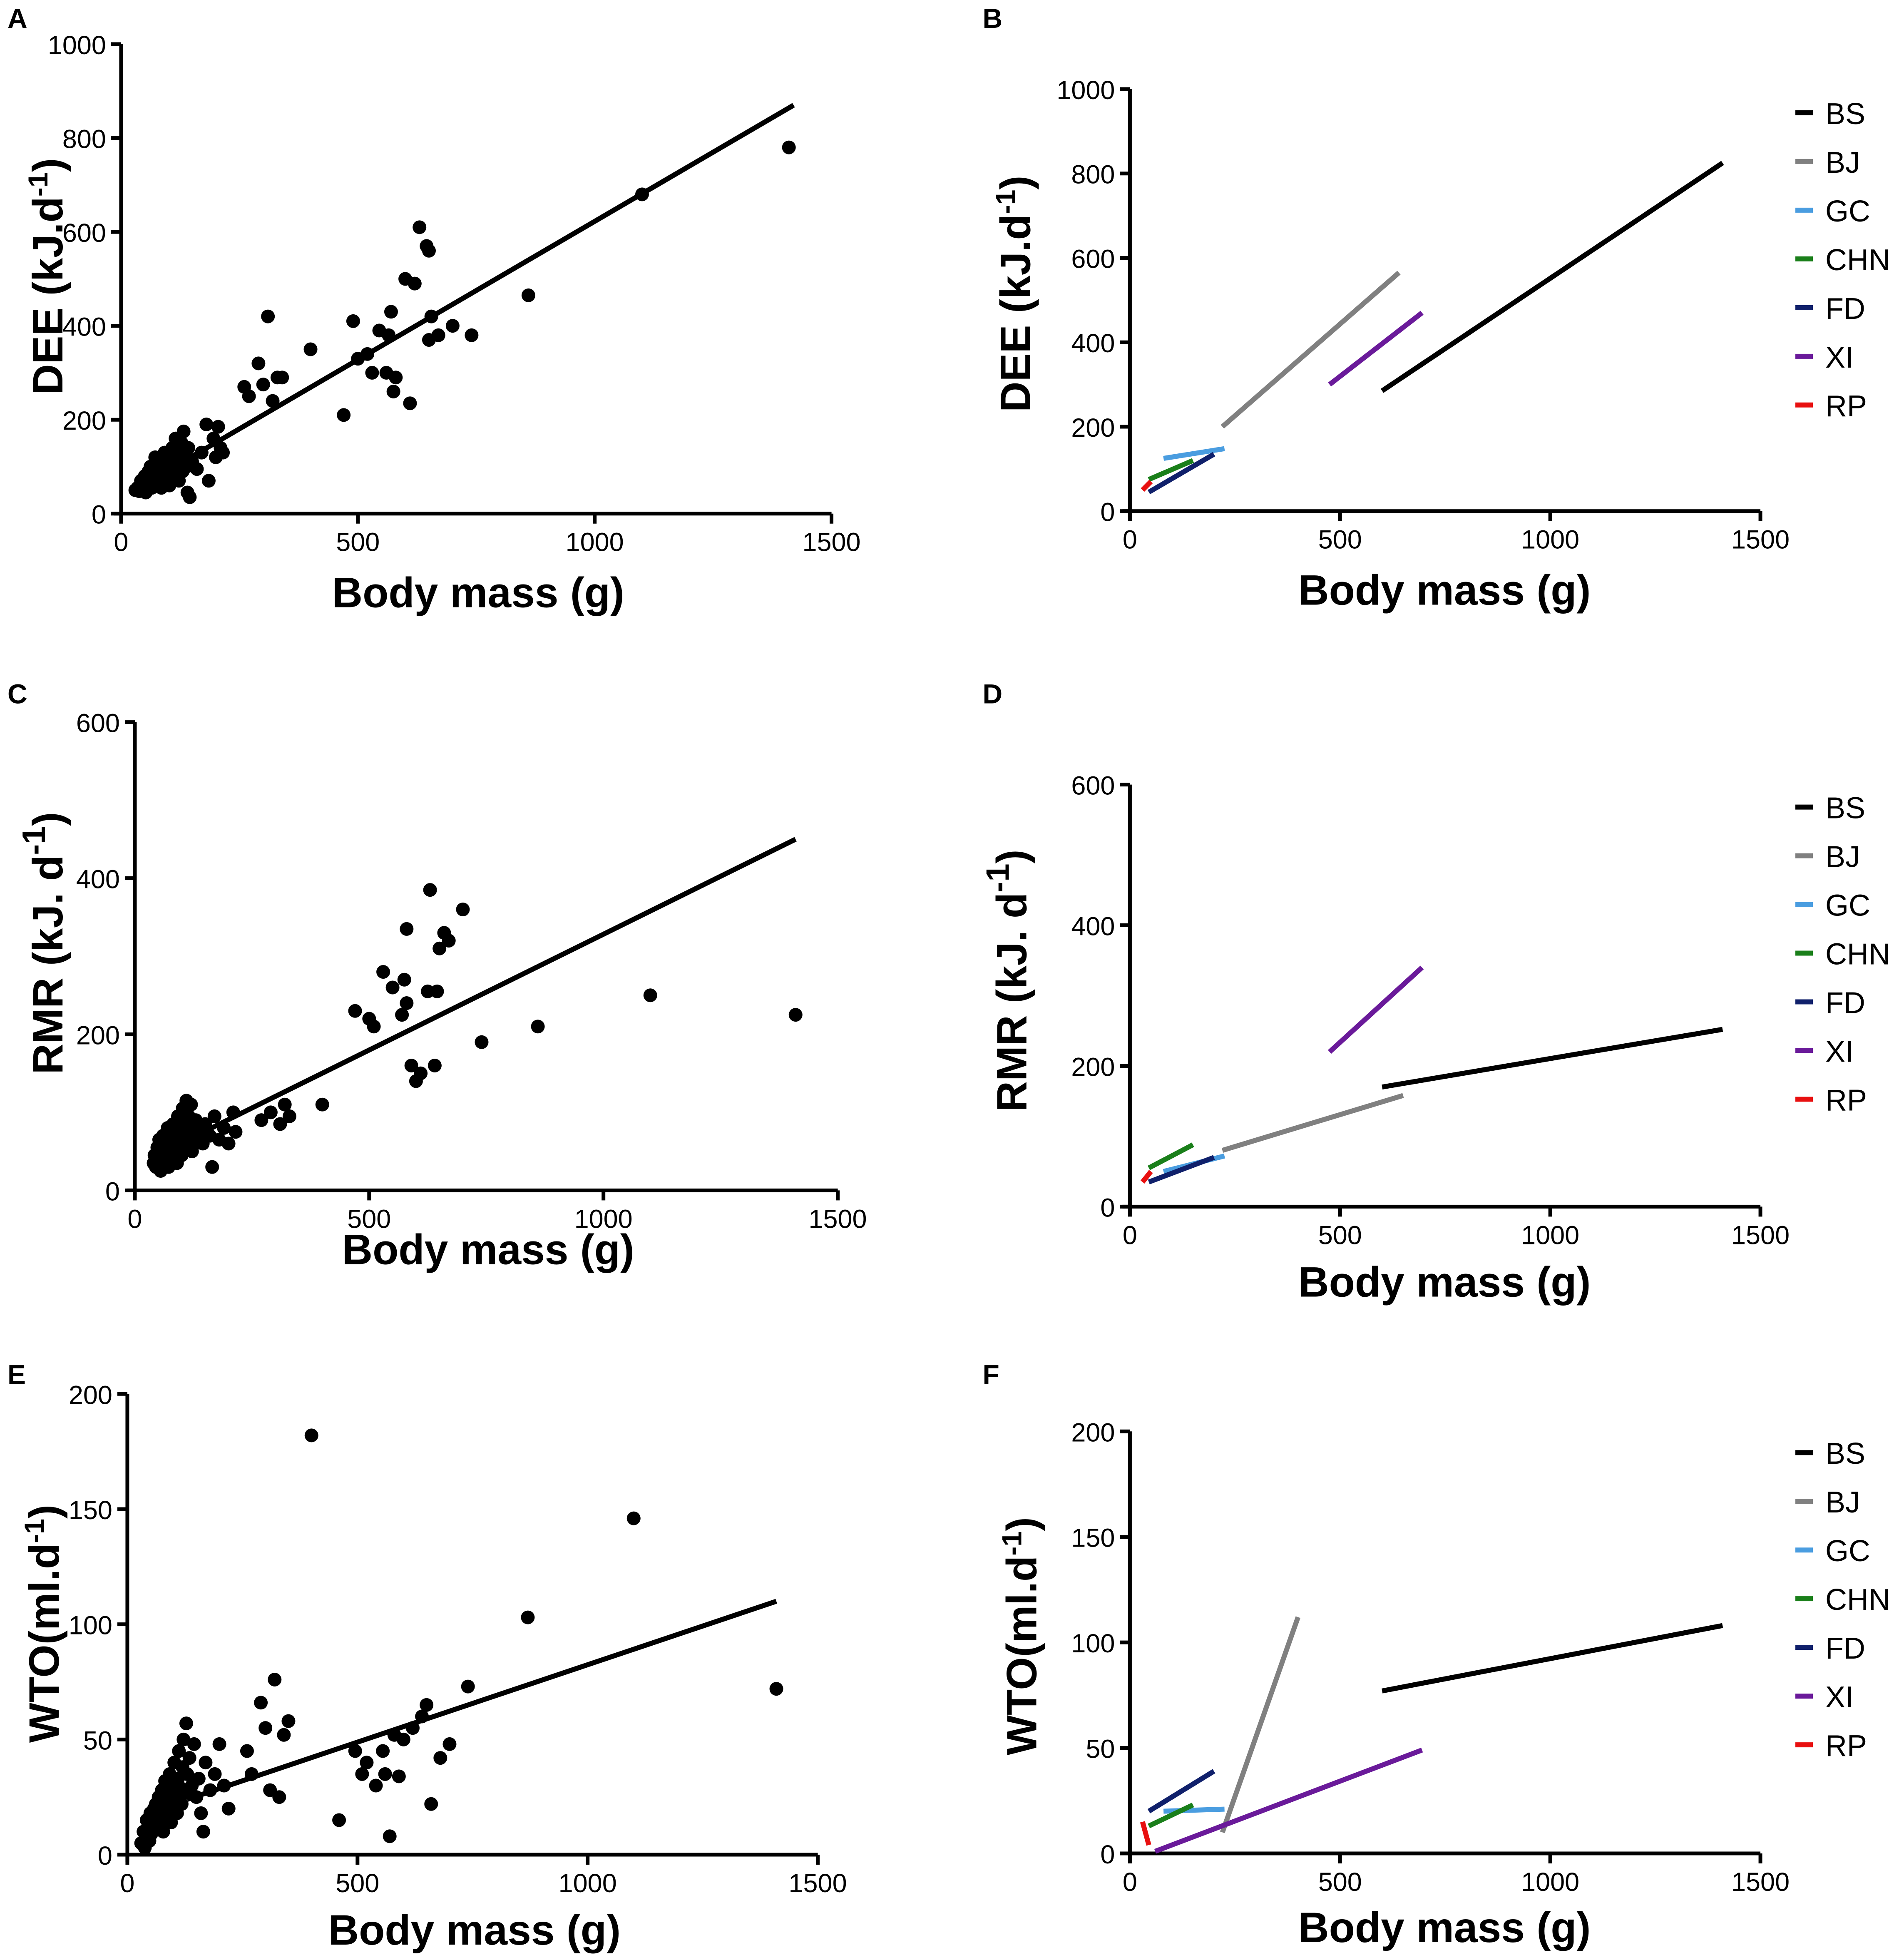 The image size is (1899, 1960). What do you see at coordinates (1130, 540) in the screenshot?
I see `x-tick-label: 0` at bounding box center [1130, 540].